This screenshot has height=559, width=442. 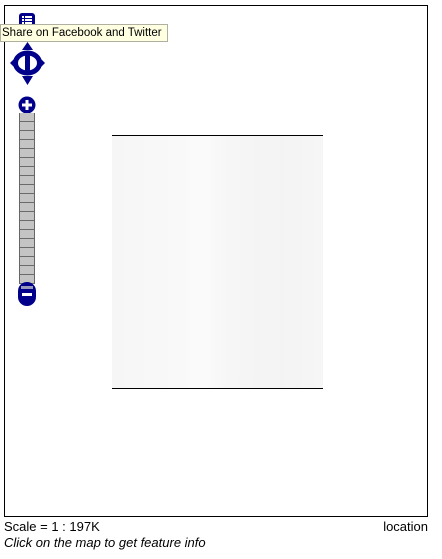 I want to click on share-button, so click(x=27, y=20).